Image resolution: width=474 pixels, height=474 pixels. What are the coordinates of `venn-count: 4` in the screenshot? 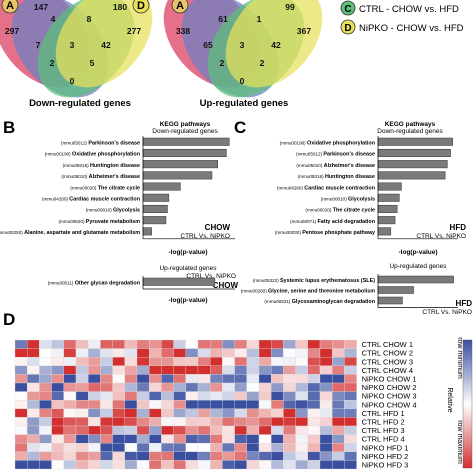 It's located at (53, 19).